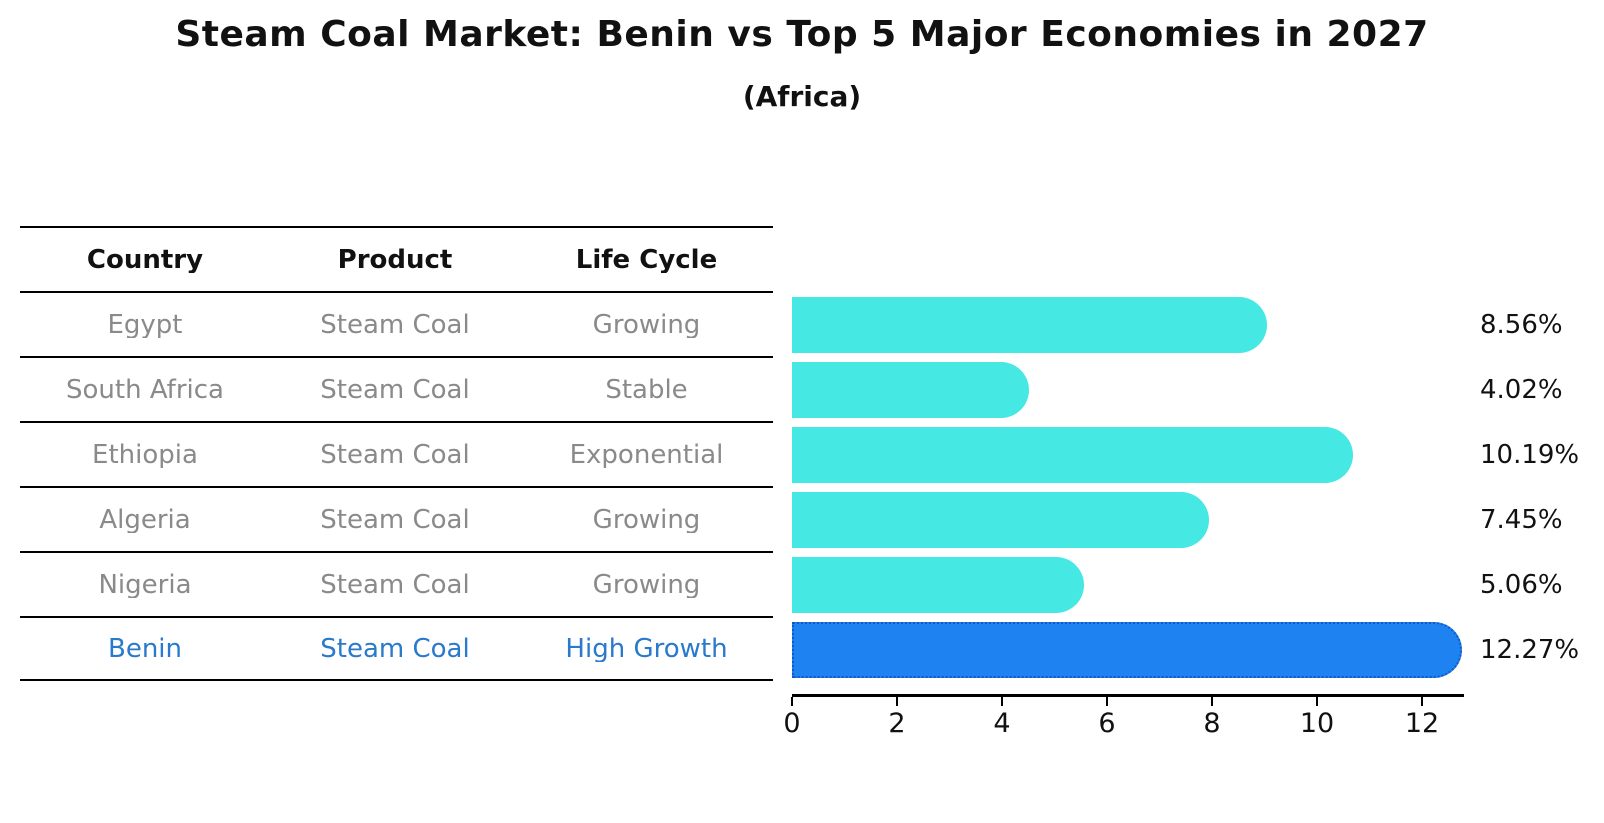  What do you see at coordinates (1521, 325) in the screenshot?
I see `value-label: 8.56%` at bounding box center [1521, 325].